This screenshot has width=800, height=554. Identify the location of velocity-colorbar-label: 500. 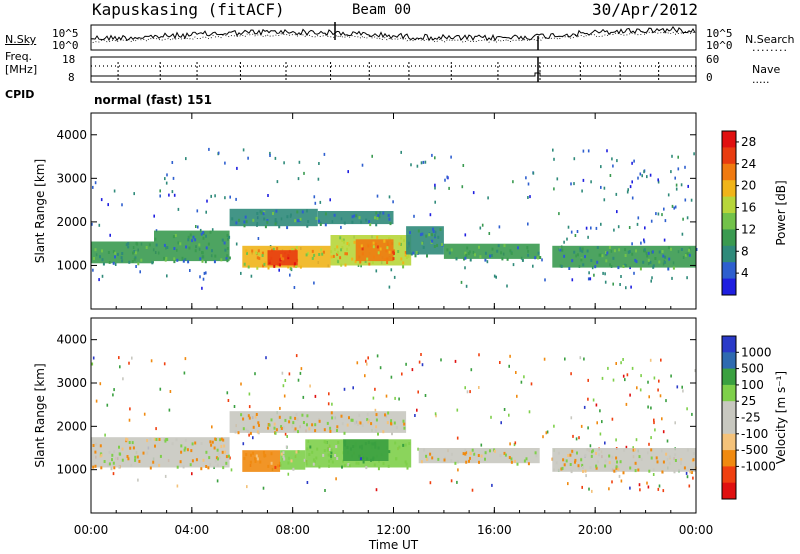
(752, 369).